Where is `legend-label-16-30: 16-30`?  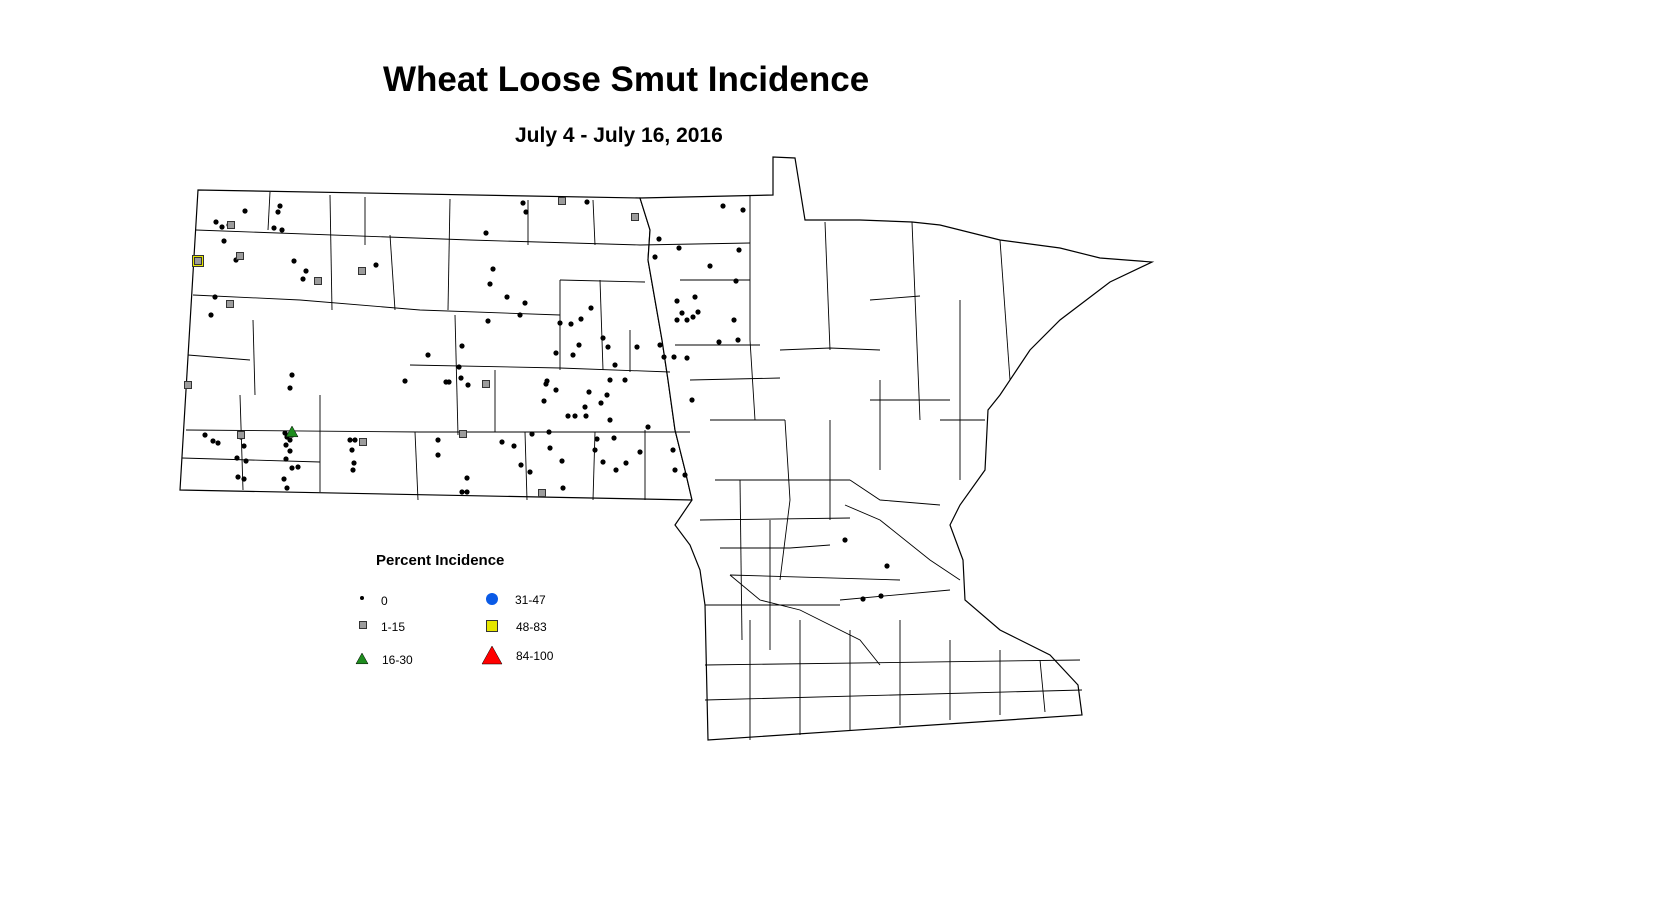
legend-label-16-30: 16-30 is located at coordinates (397, 660).